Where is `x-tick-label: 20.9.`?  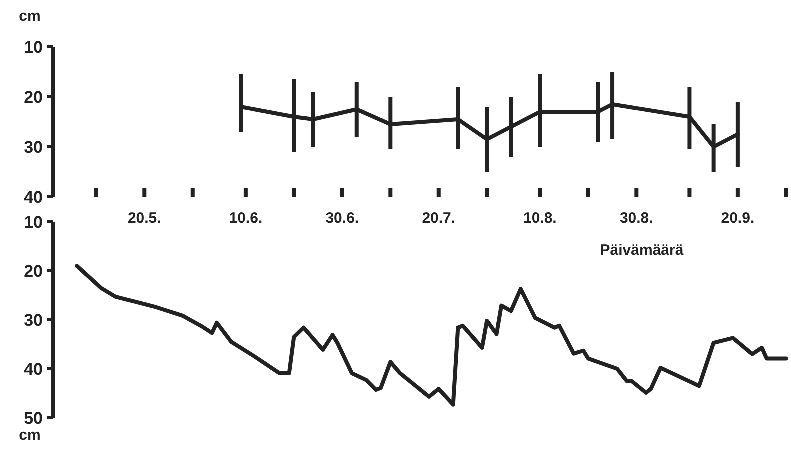
x-tick-label: 20.9. is located at coordinates (738, 218).